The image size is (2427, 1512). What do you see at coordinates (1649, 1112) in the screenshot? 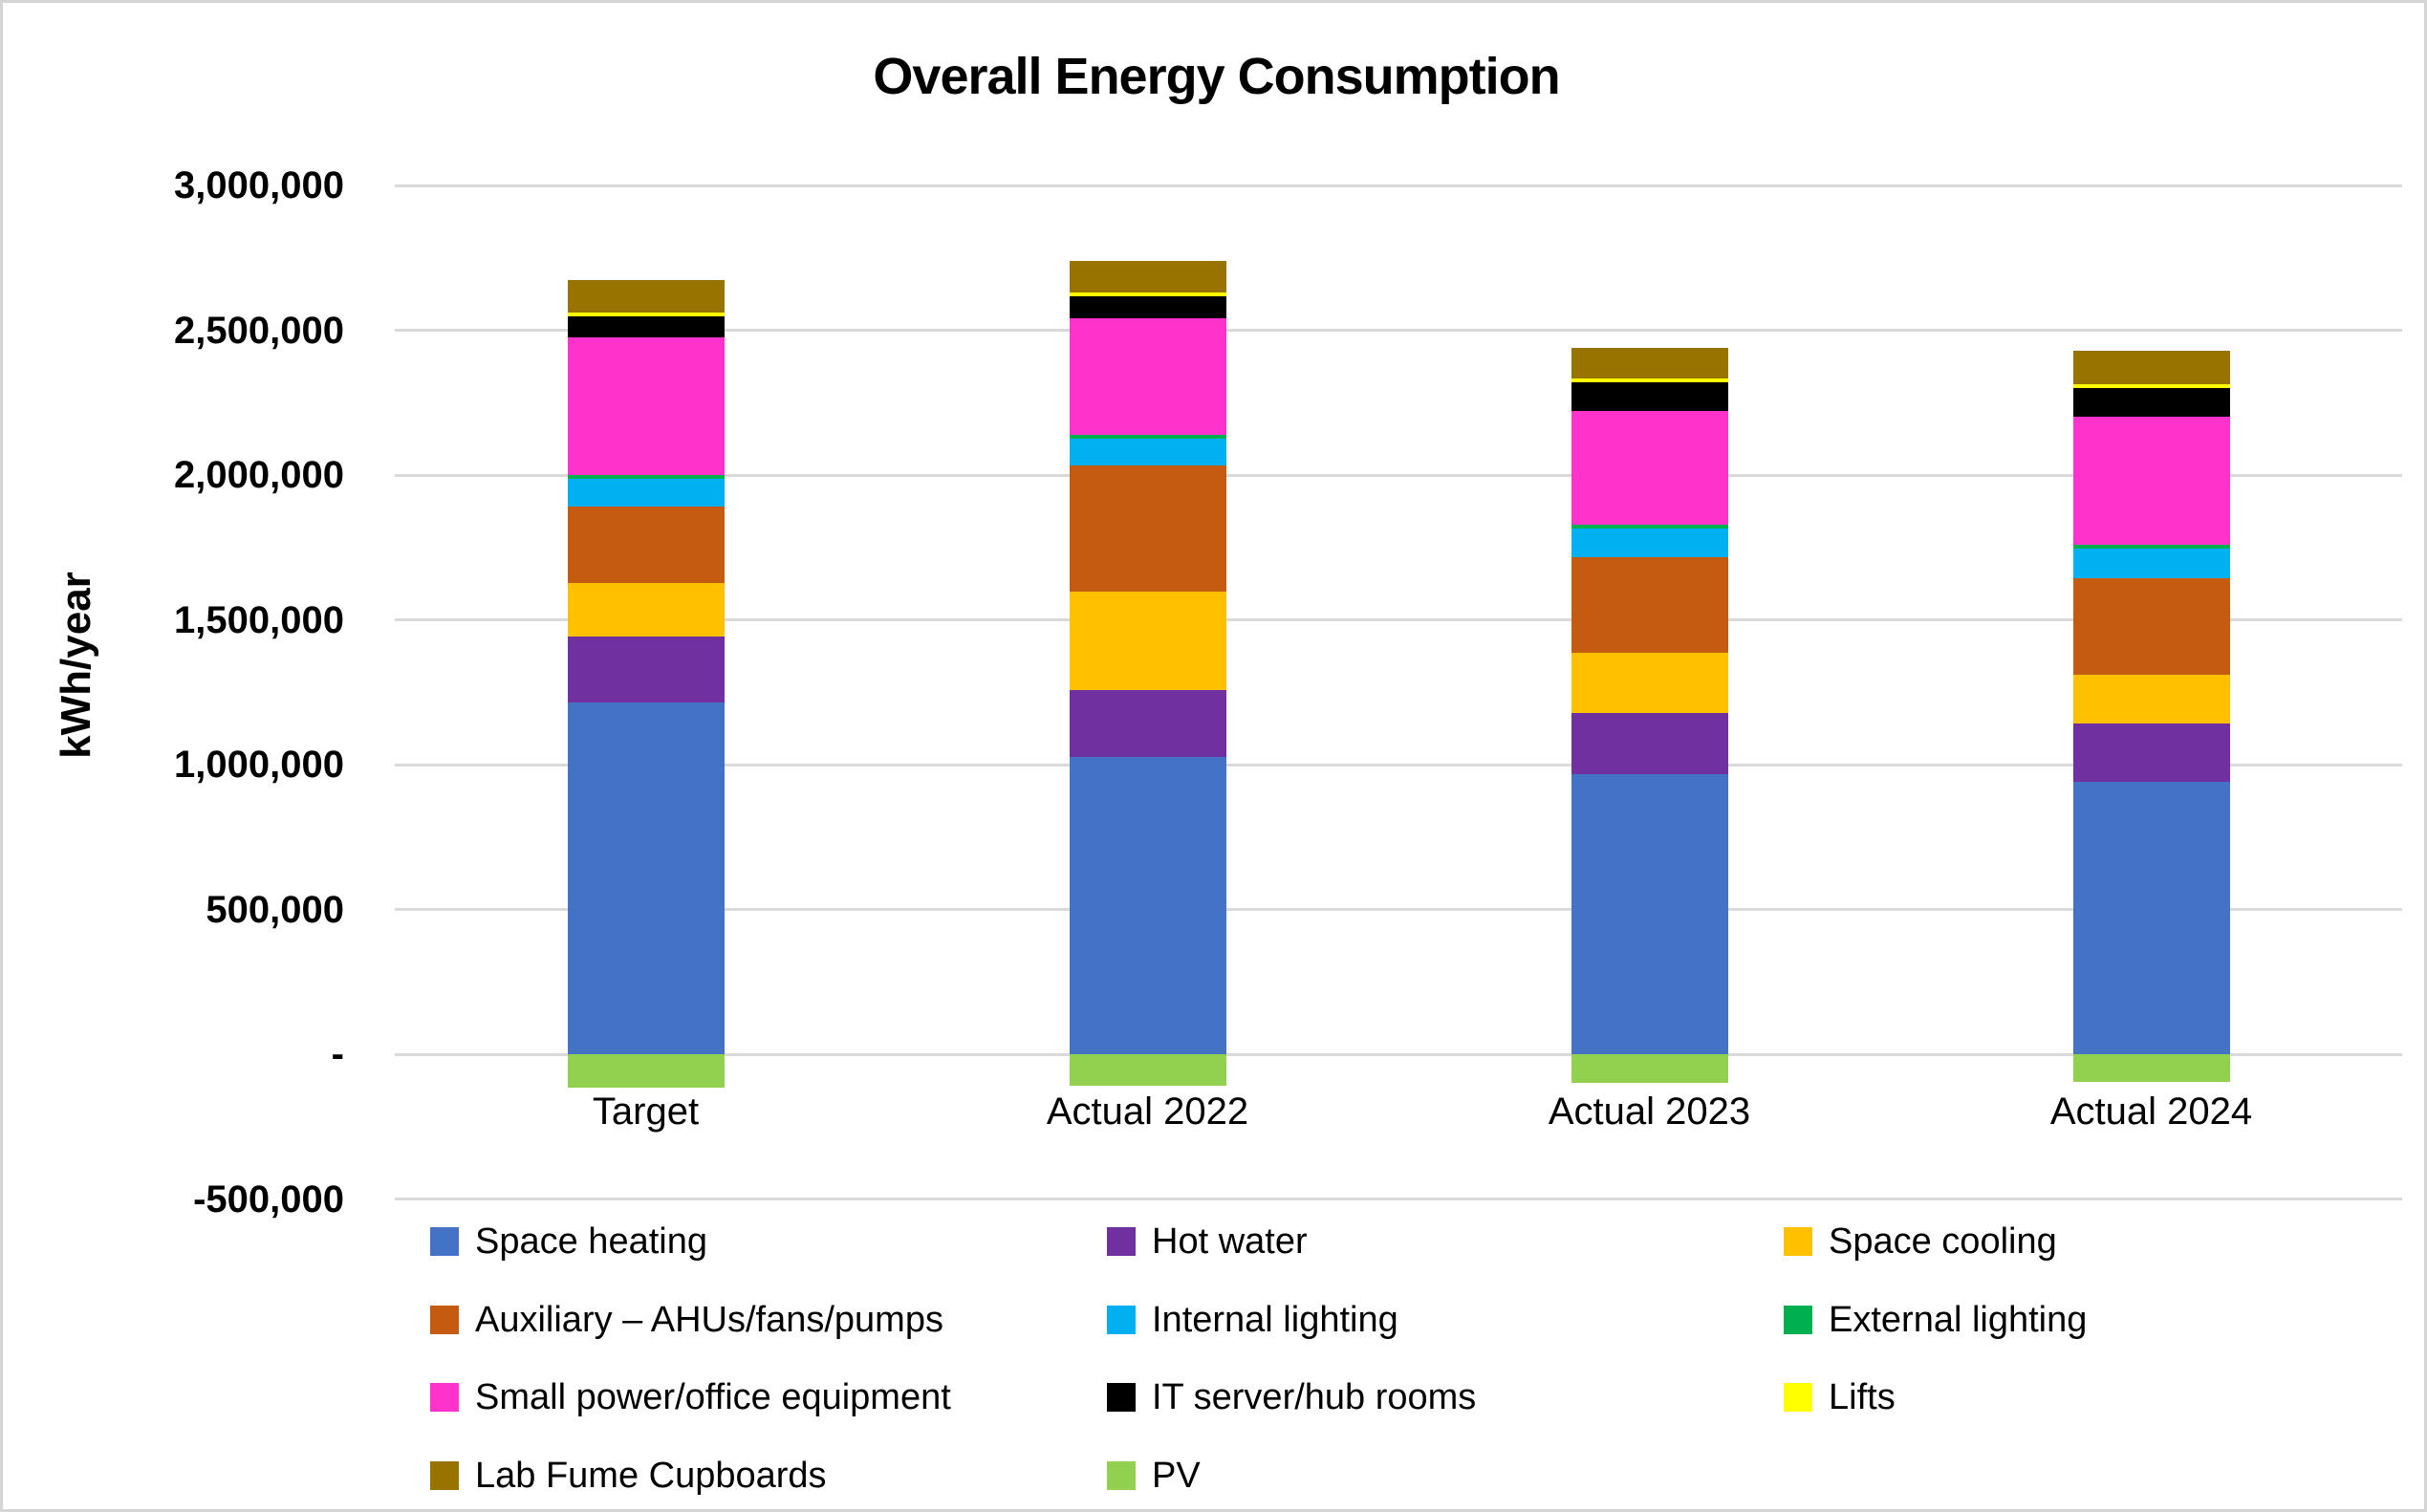
I see `category-label-actual-2023: Actual 2023` at bounding box center [1649, 1112].